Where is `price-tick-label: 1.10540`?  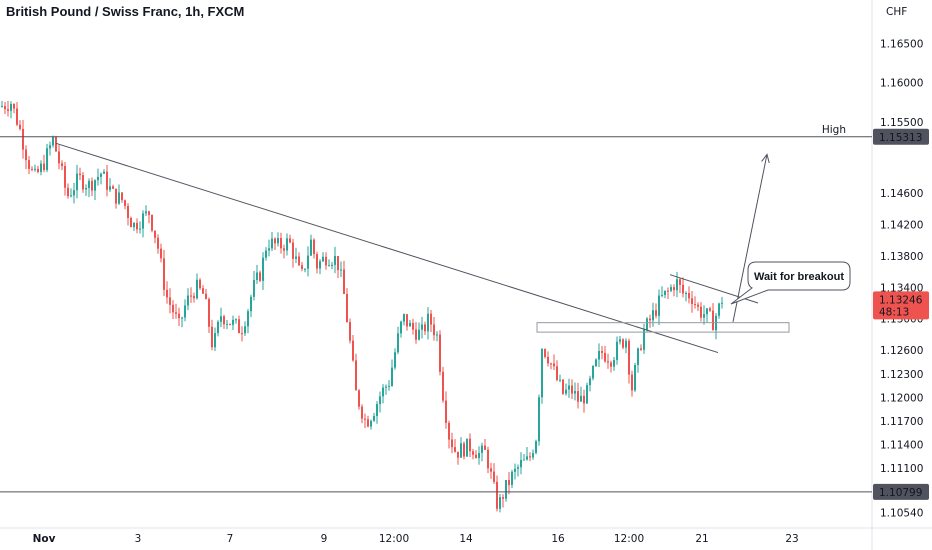
price-tick-label: 1.10540 is located at coordinates (901, 513).